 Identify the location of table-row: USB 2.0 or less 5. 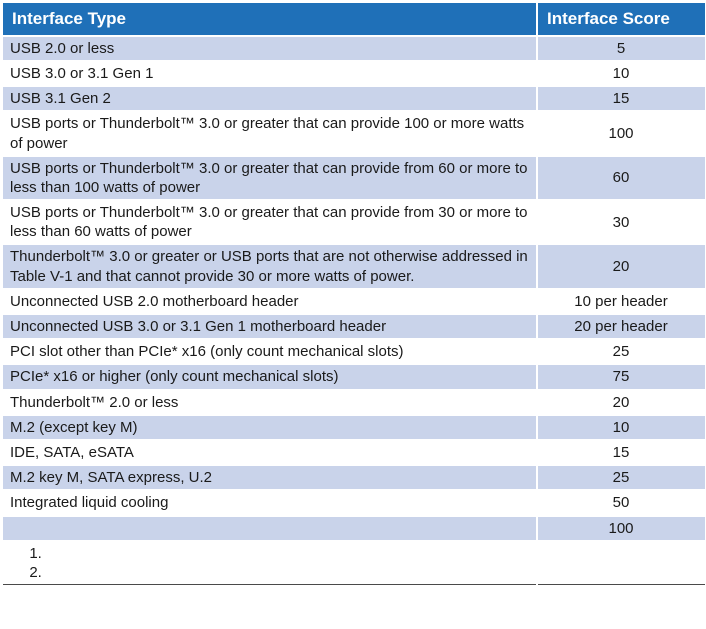
(353, 48).